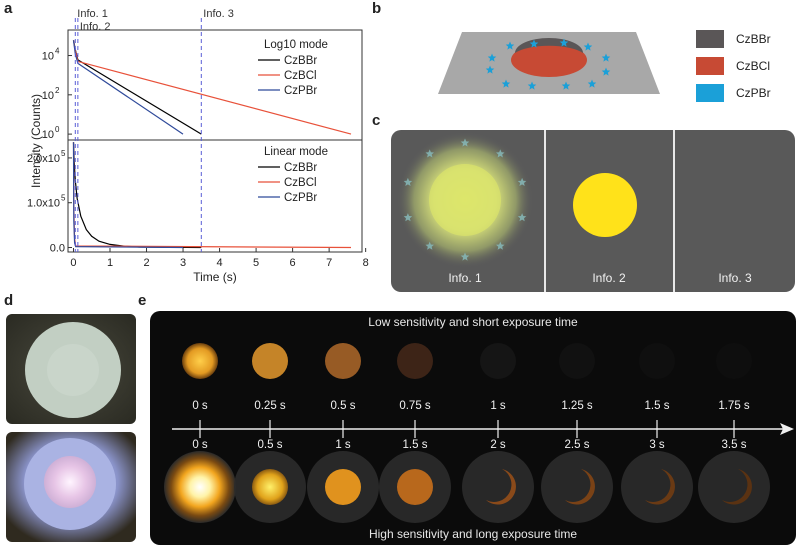  What do you see at coordinates (92, 14) in the screenshot?
I see `info-line-label-1: Info. 1` at bounding box center [92, 14].